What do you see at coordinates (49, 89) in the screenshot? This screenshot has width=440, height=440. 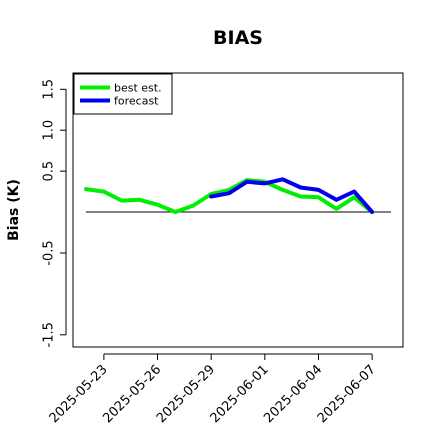 I see `y-tick-label: 1.5` at bounding box center [49, 89].